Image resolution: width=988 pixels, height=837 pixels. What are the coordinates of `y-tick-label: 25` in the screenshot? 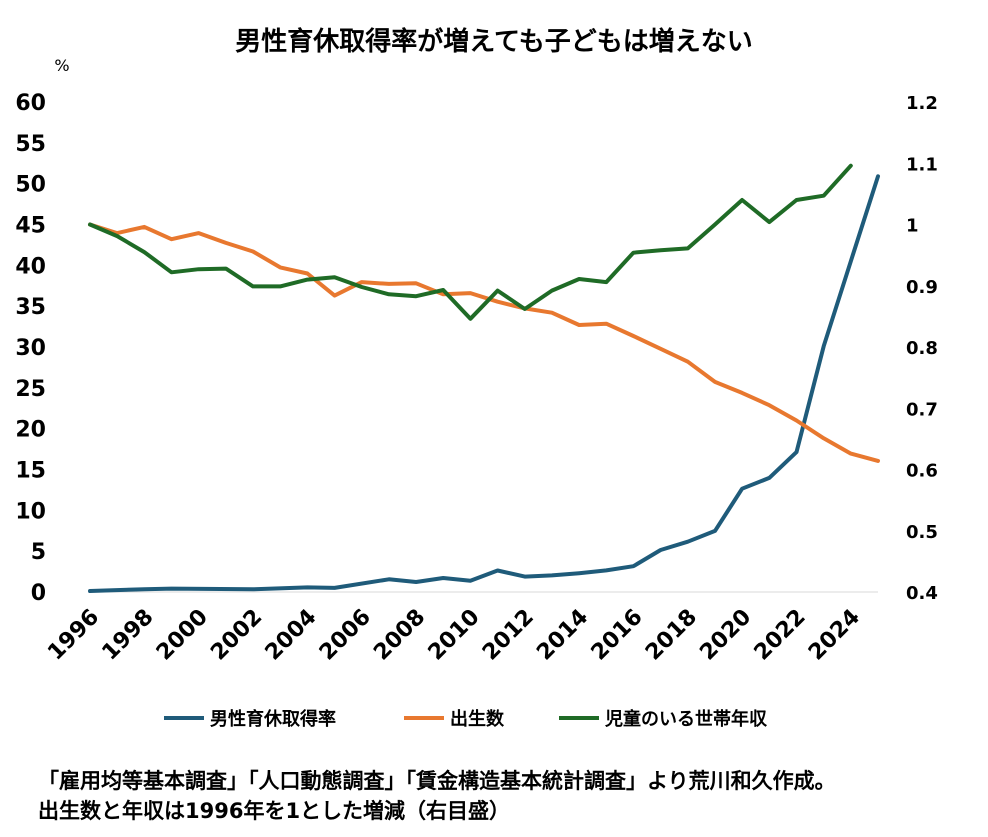 It's located at (30, 389).